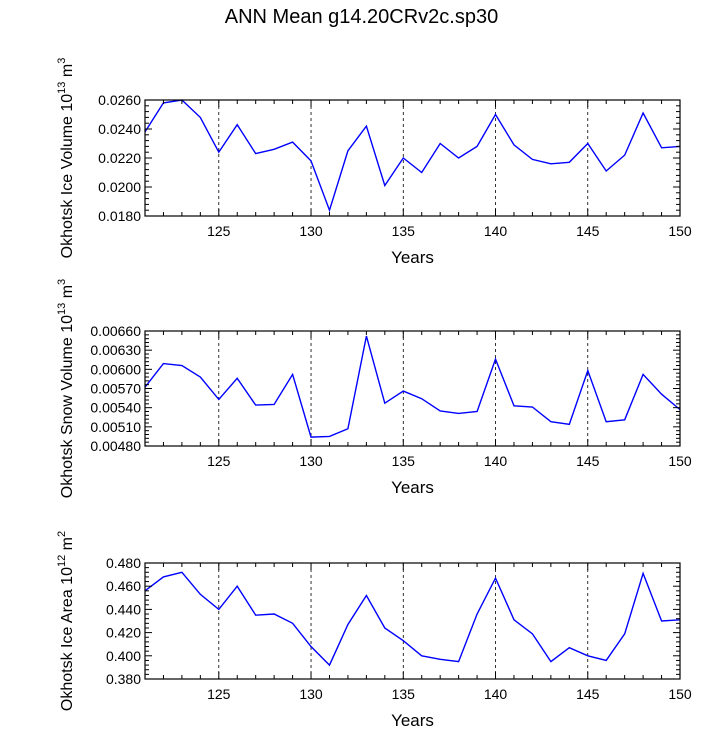 The width and height of the screenshot is (723, 738). What do you see at coordinates (123, 563) in the screenshot?
I see `y-tick-label: 0.480` at bounding box center [123, 563].